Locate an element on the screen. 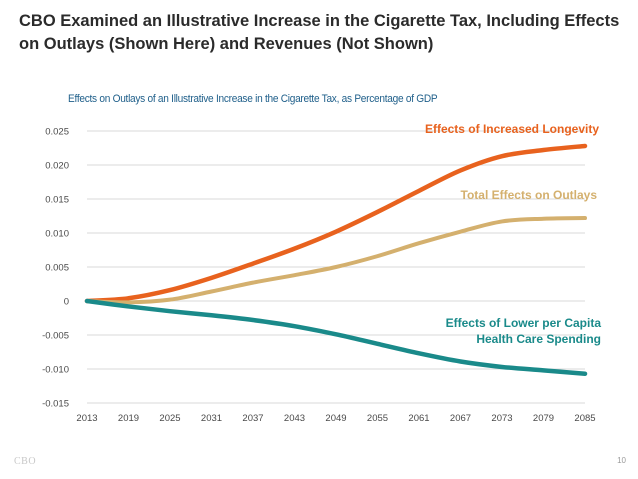 The height and width of the screenshot is (479, 638). total-effects-line is located at coordinates (336, 260).